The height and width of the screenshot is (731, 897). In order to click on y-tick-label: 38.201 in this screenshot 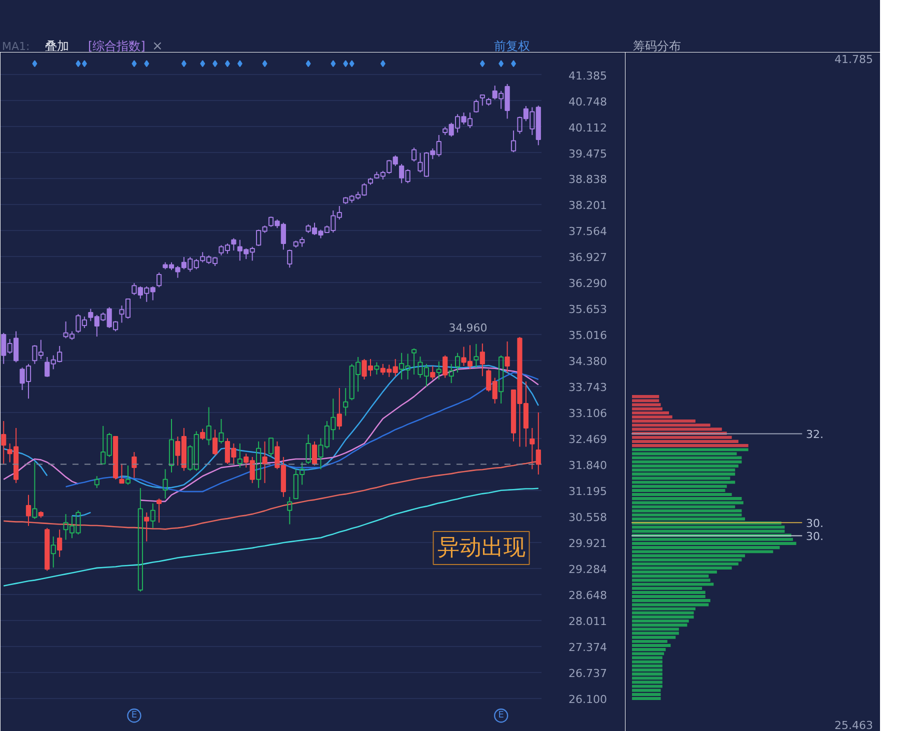, I will do `click(587, 205)`.